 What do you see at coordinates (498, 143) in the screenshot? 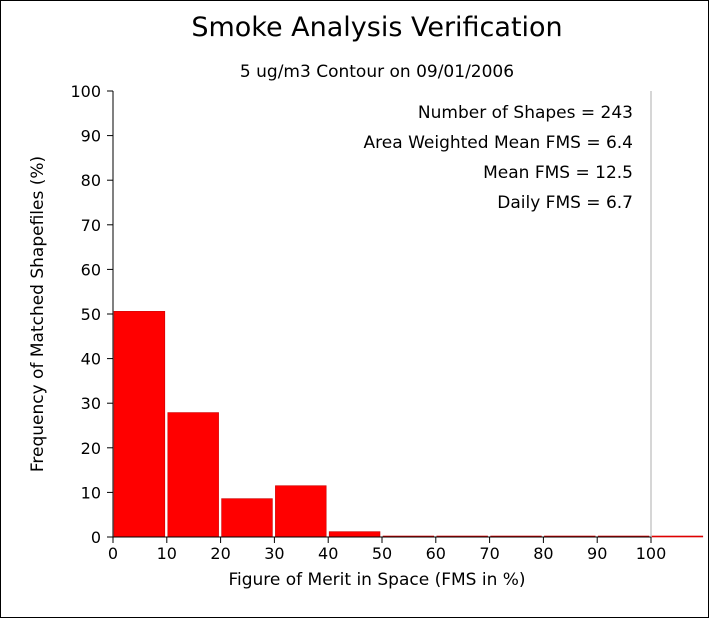
I see `stat-annotation: Area Weighted Mean FMS = 6.4` at bounding box center [498, 143].